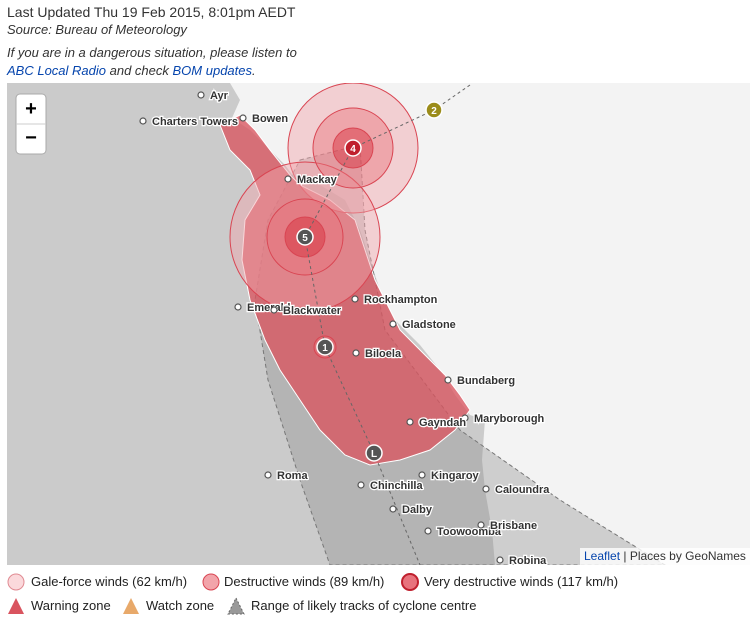  Describe the element at coordinates (16, 582) in the screenshot. I see `gale-icon` at that location.